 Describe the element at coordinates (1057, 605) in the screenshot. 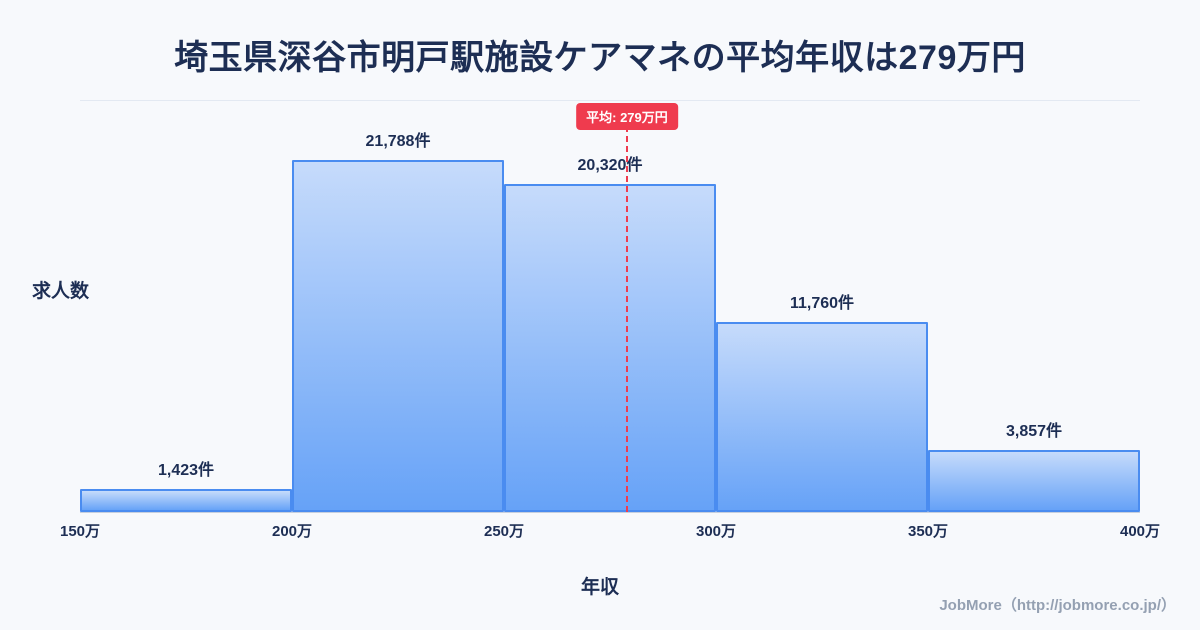

I see `footer-credit: JobMore（http://jobmore.co.jp/）` at that location.